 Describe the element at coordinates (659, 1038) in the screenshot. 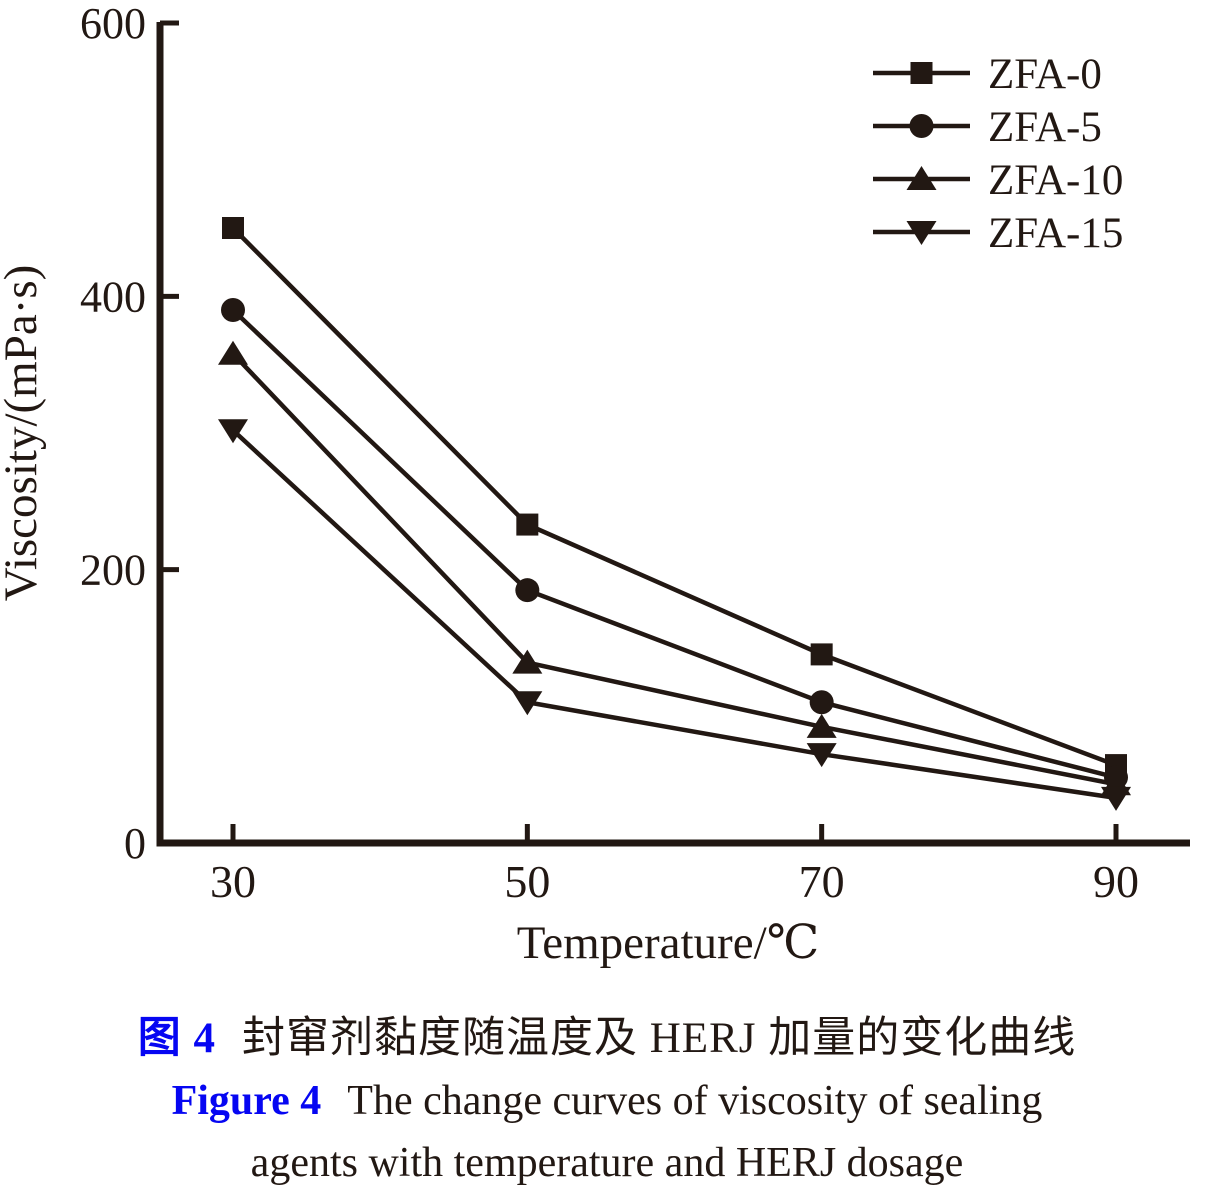

I see `caption-text-cn: 封窜剂黏度随温度及 HERJ 加量的变化曲线` at that location.